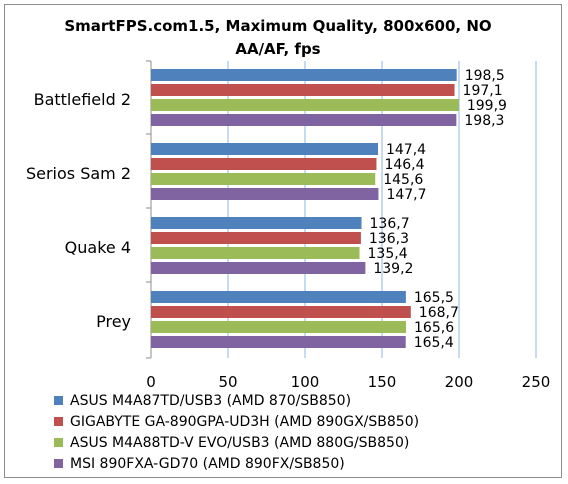 The image size is (568, 484). Describe the element at coordinates (78, 173) in the screenshot. I see `category-label: Serios Sam 2` at that location.